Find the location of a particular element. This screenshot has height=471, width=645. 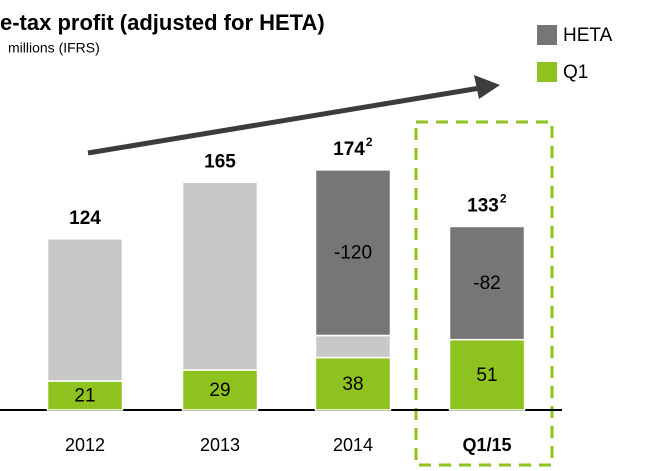

legend-label: HETA is located at coordinates (588, 35).